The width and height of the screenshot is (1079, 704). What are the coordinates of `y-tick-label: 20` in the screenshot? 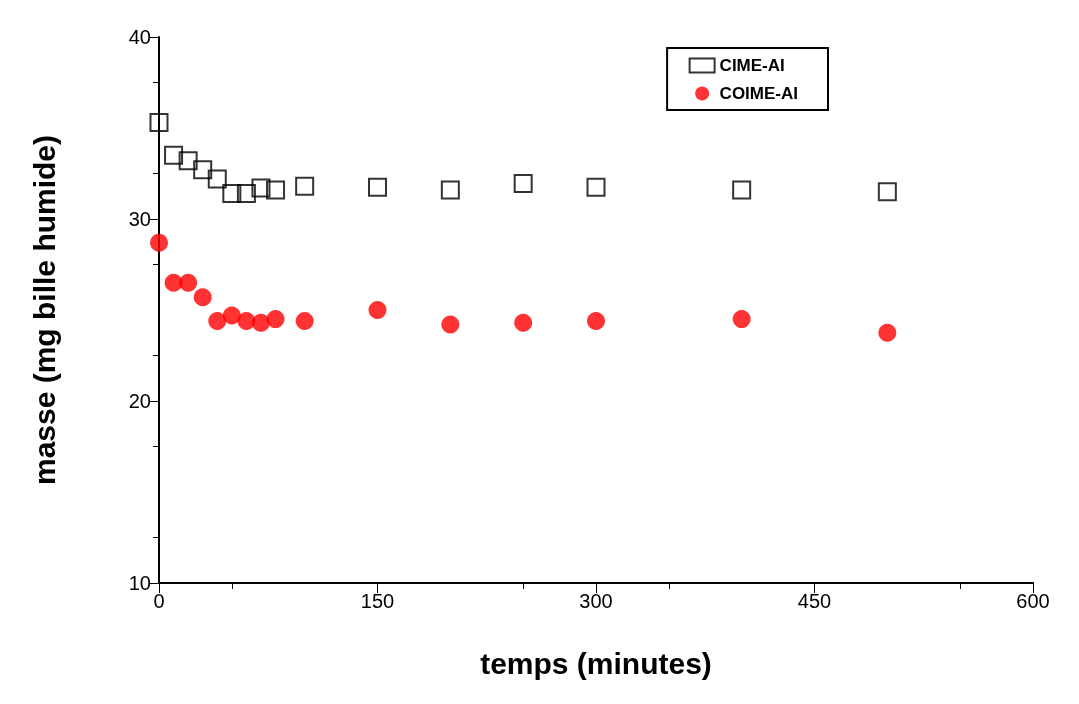 It's located at (139, 401).